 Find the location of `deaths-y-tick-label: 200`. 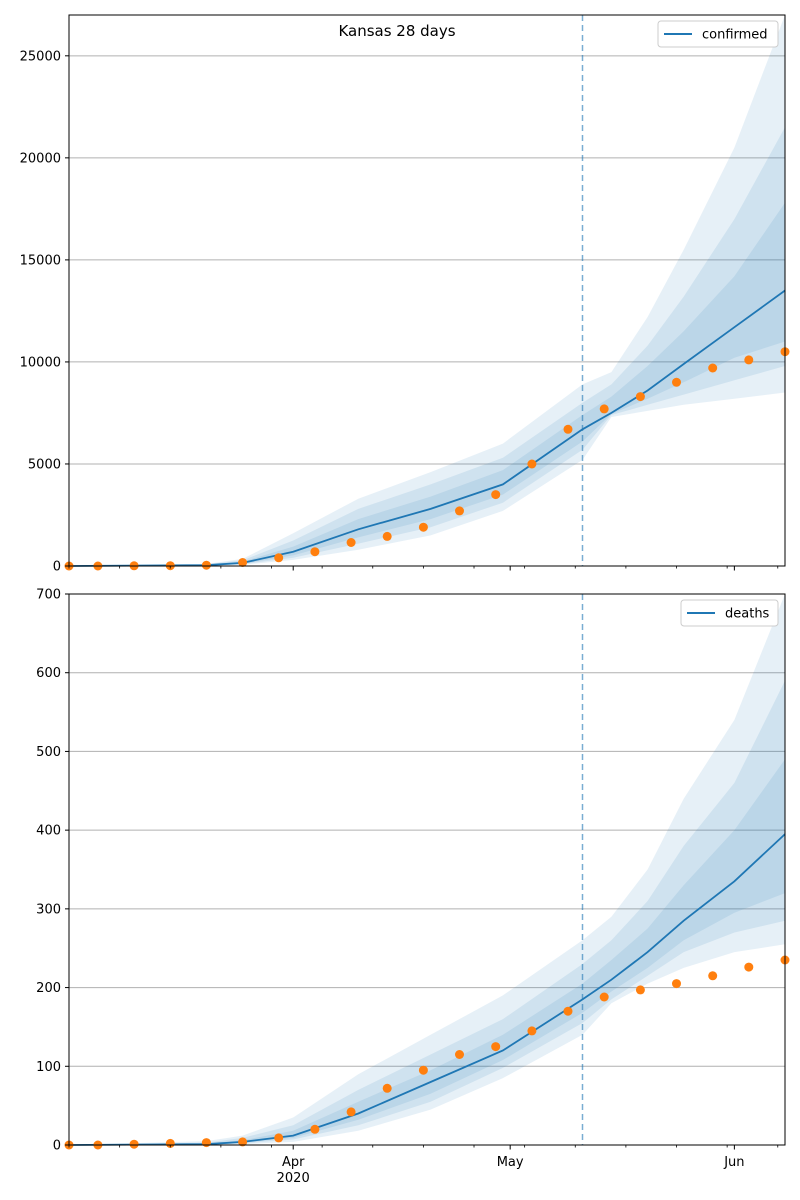

deaths-y-tick-label: 200 is located at coordinates (48, 988).